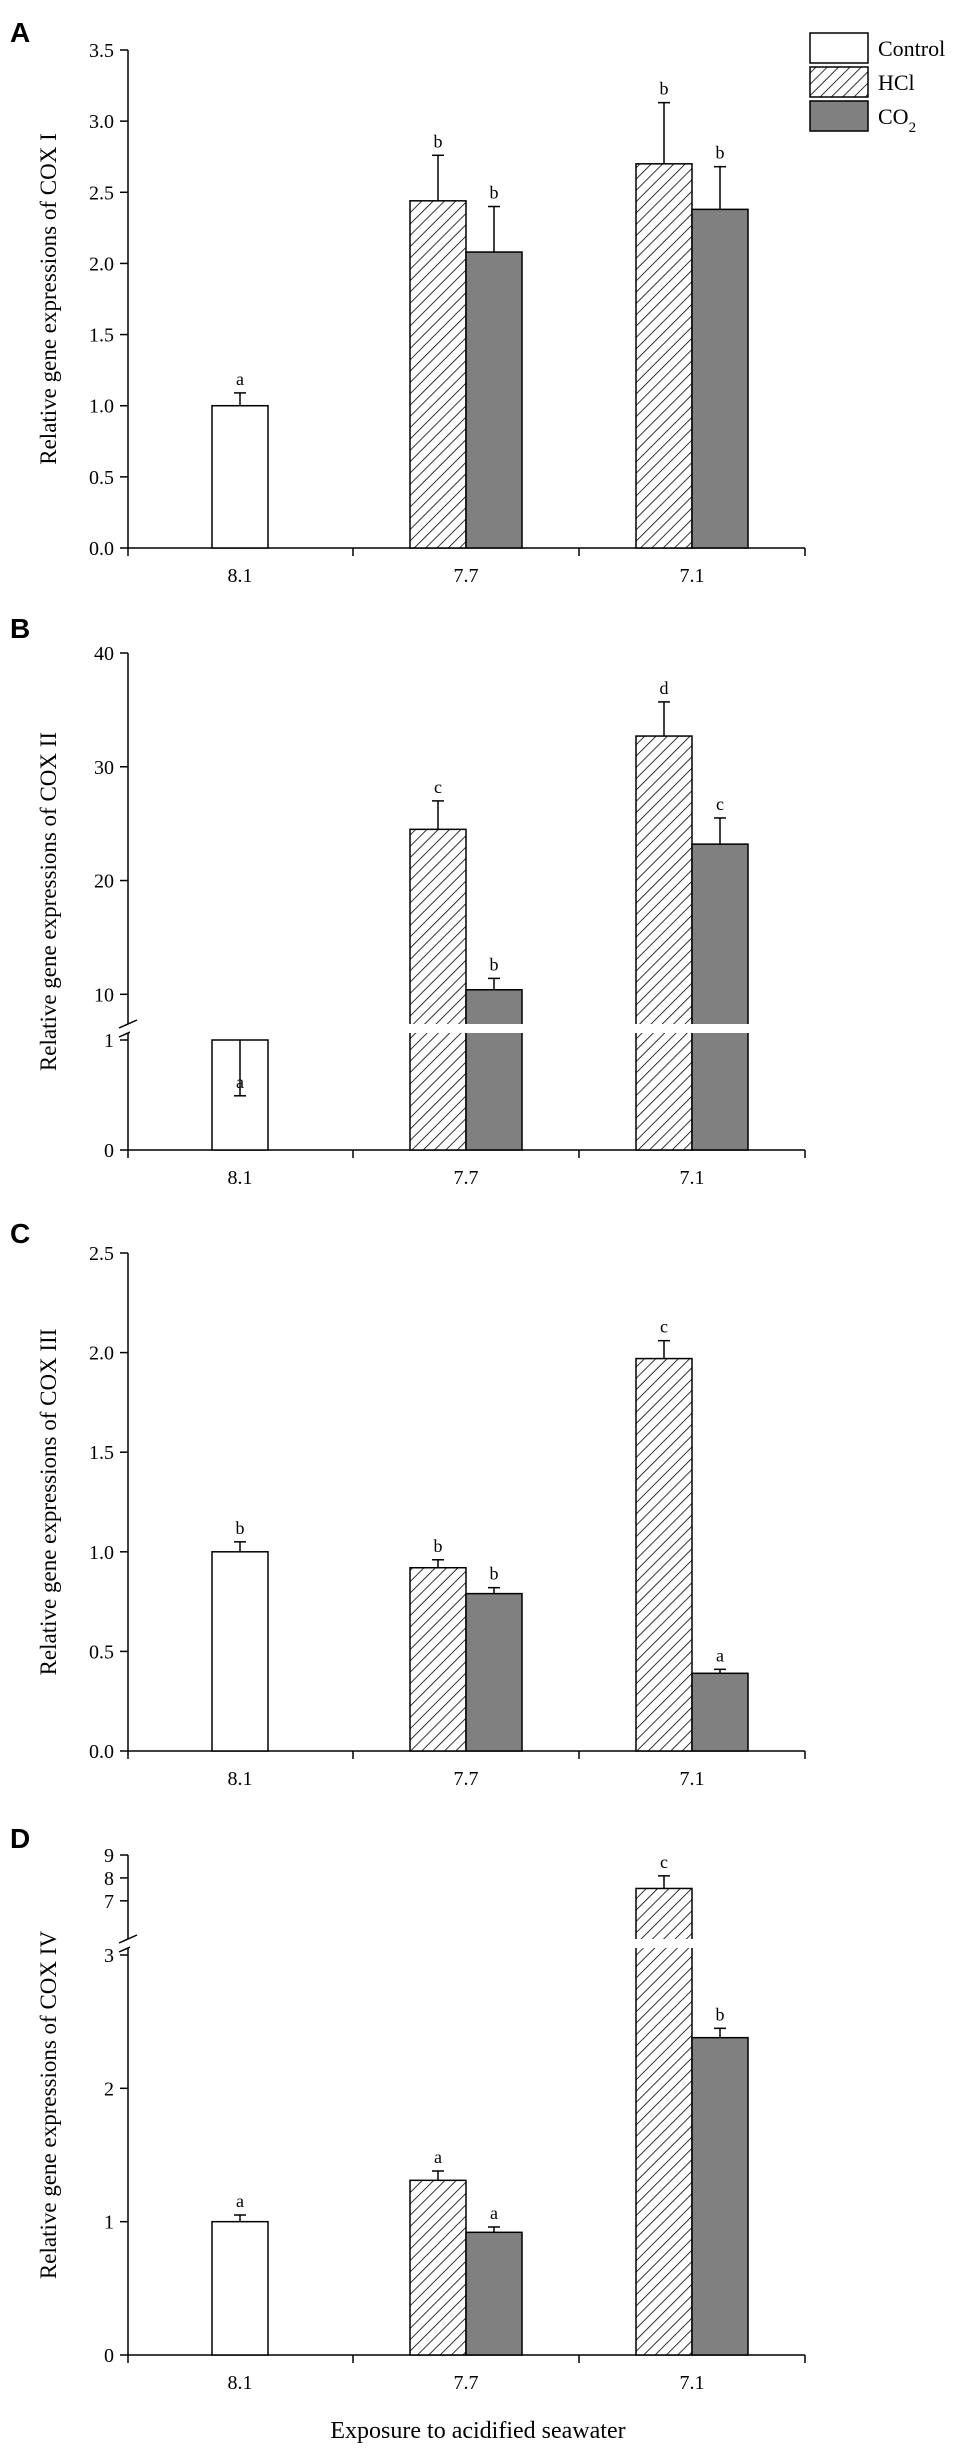  I want to click on panel-letter: B, so click(20, 628).